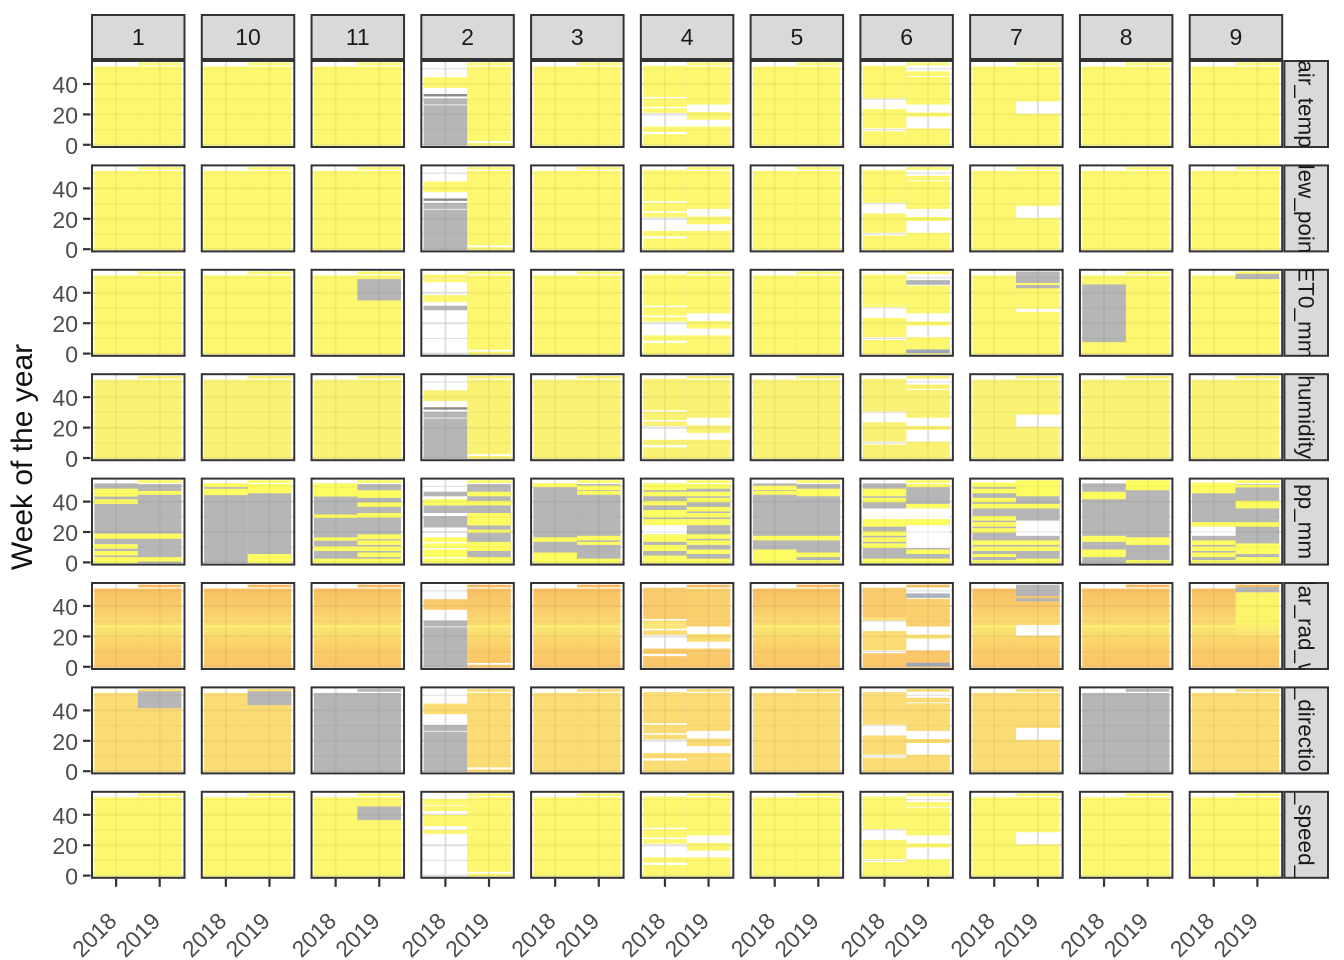 This screenshot has width=1344, height=960. What do you see at coordinates (358, 37) in the screenshot?
I see `svg-text: 11` at bounding box center [358, 37].